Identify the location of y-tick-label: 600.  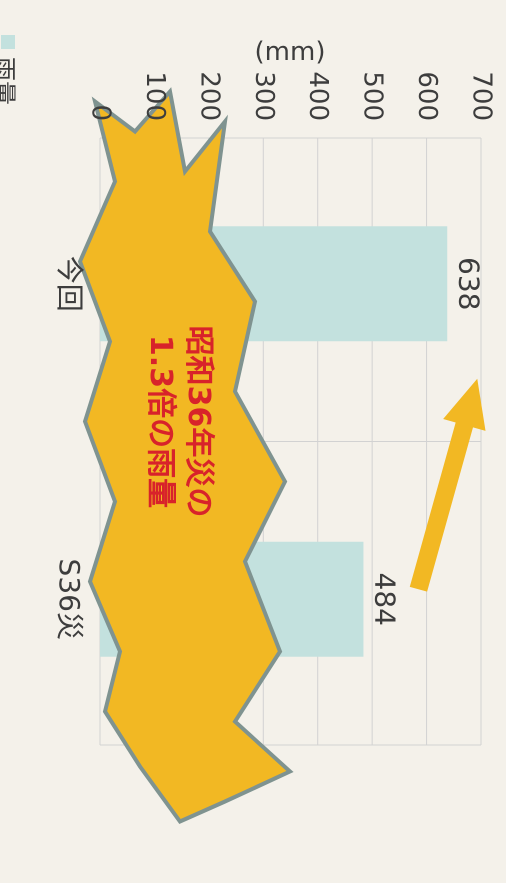
(427, 96).